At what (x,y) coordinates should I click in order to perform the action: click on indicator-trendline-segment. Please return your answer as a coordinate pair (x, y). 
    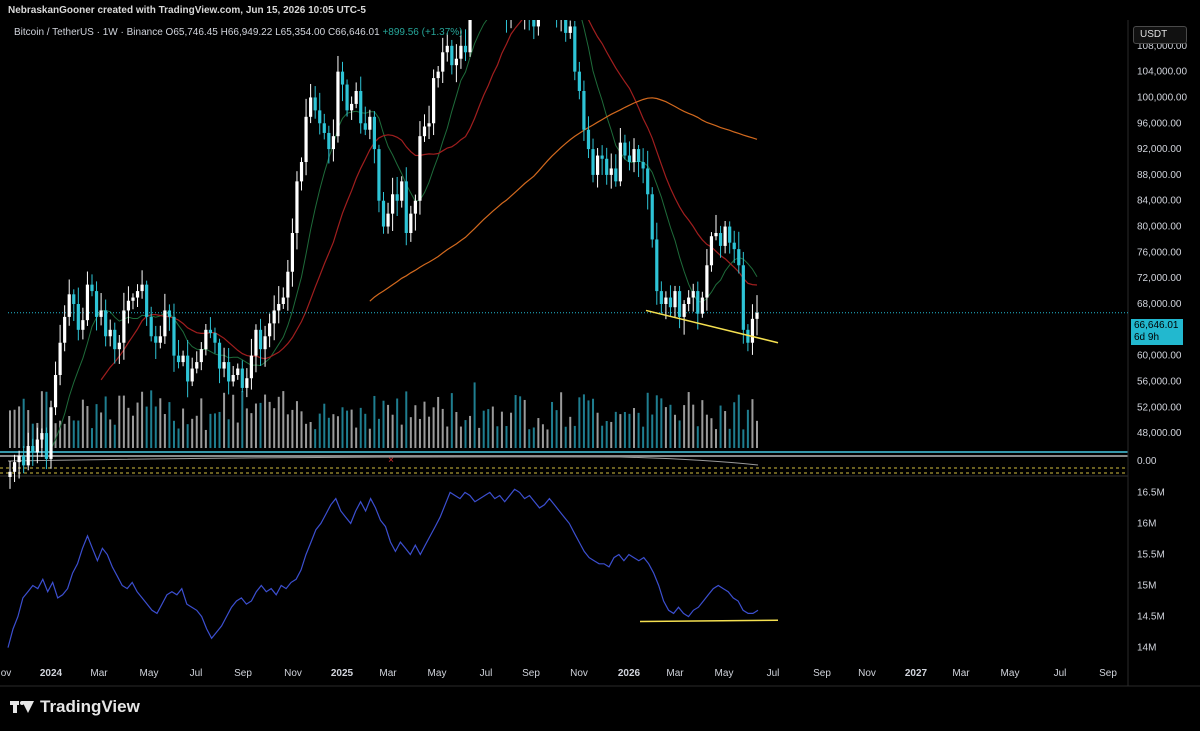
    Looking at the image, I should click on (709, 621).